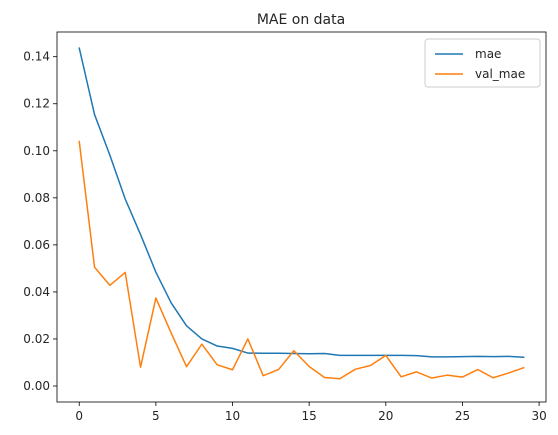 The image size is (558, 435). Describe the element at coordinates (538, 416) in the screenshot. I see `x-tick-label: 30` at that location.